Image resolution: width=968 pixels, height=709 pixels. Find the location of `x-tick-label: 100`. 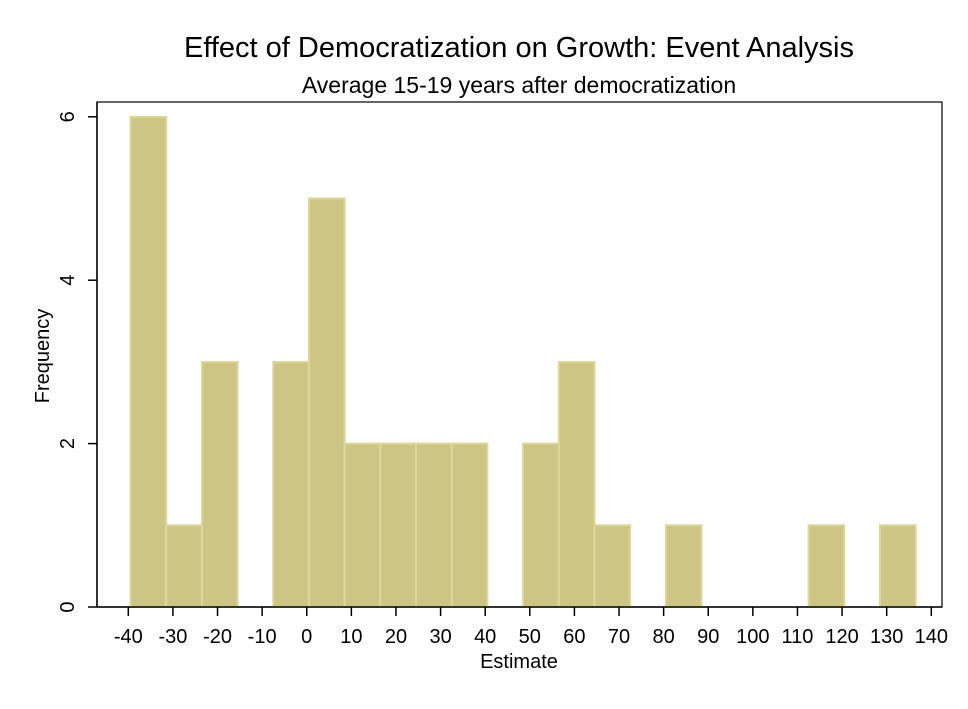

x-tick-label: 100 is located at coordinates (752, 637).